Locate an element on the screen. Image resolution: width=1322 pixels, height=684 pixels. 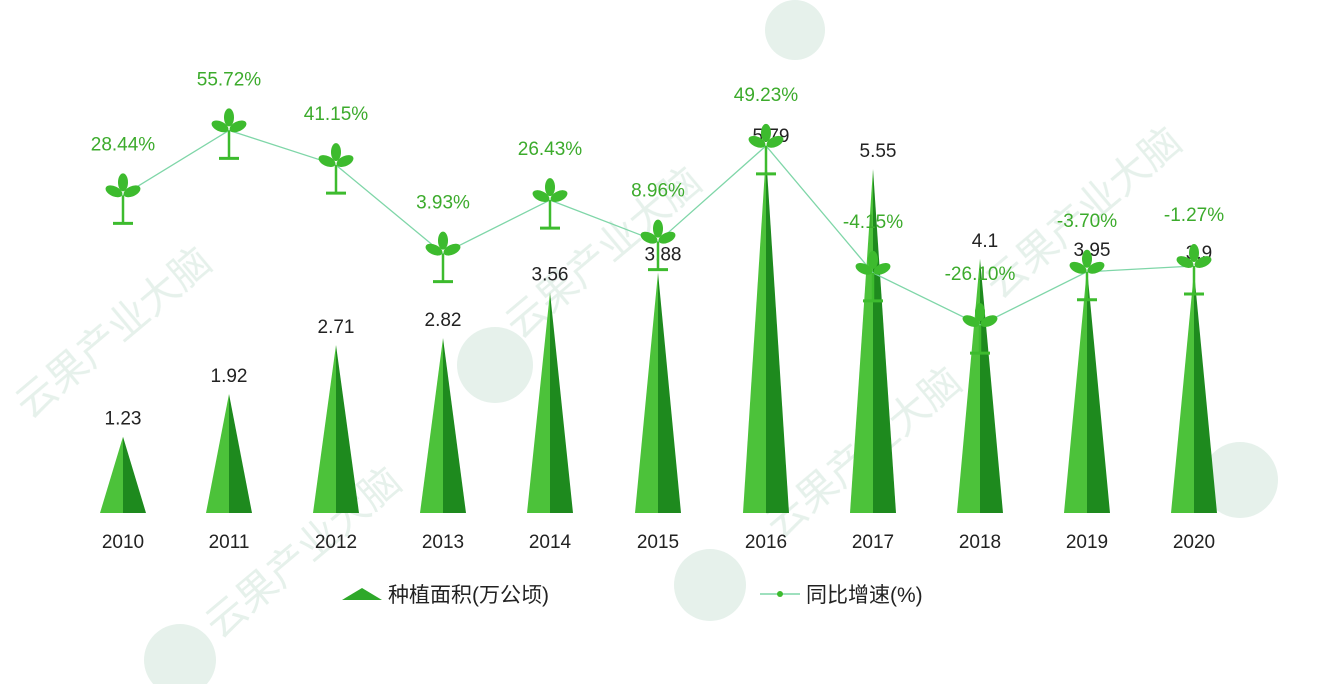
growth-value-label: -1.27% is located at coordinates (1194, 215).